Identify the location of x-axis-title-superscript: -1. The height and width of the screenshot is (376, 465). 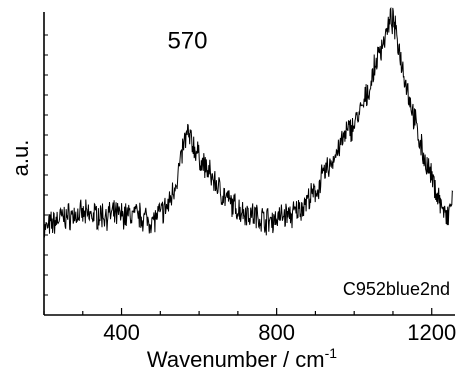
(331, 353).